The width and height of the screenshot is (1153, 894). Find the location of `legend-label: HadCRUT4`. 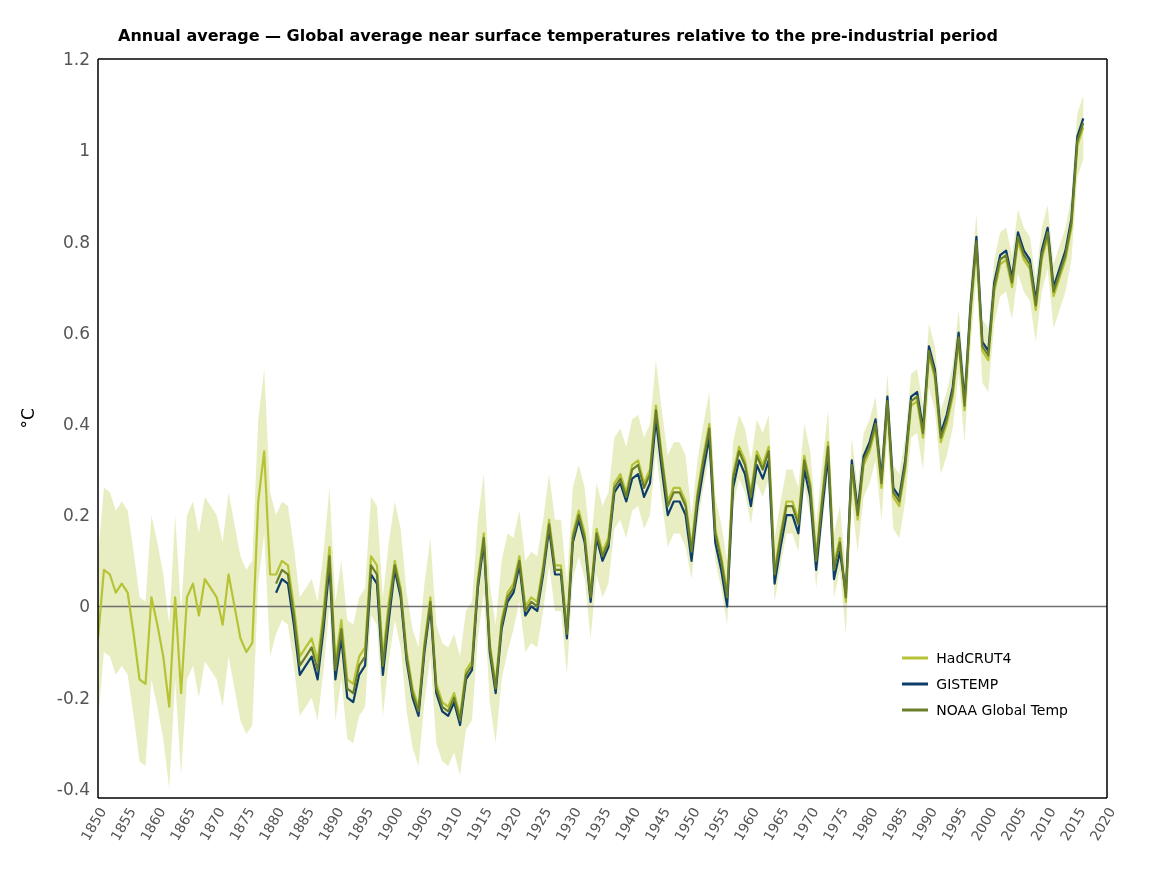

legend-label: HadCRUT4 is located at coordinates (974, 658).